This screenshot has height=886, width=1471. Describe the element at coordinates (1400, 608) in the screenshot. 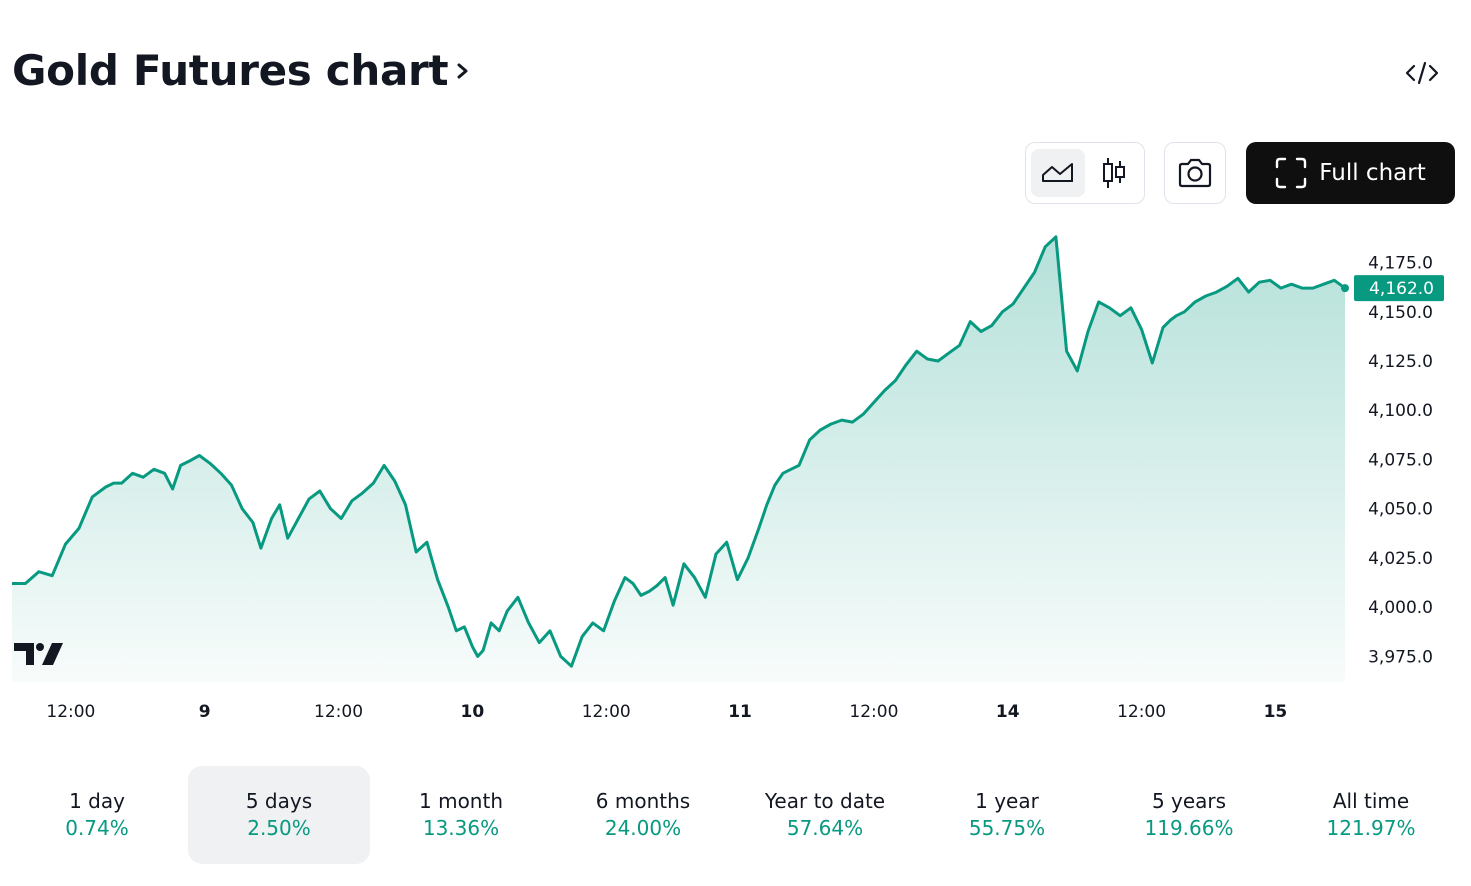

I see `y-tick-label: 4,000.0` at that location.